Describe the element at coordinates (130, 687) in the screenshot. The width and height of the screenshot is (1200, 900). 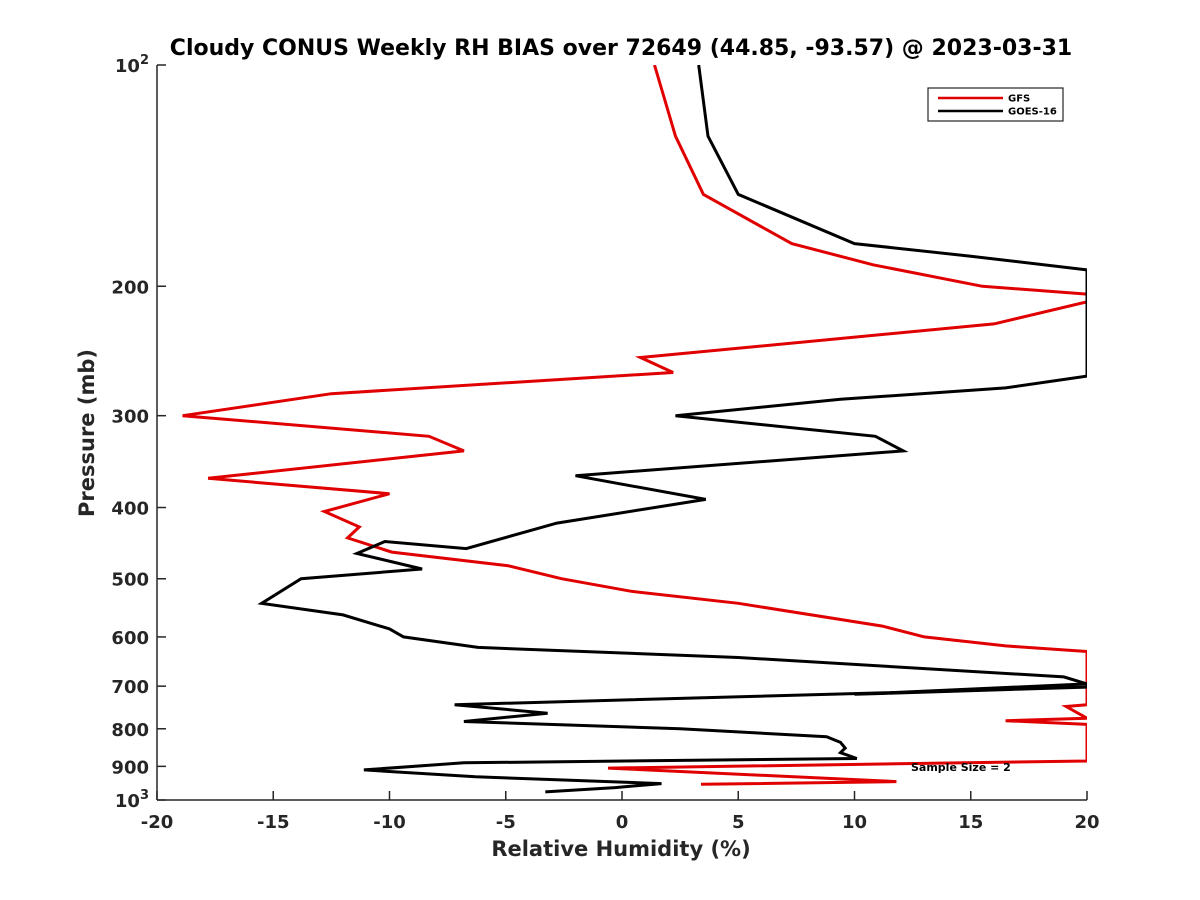
I see `y-tick-label: 700` at that location.